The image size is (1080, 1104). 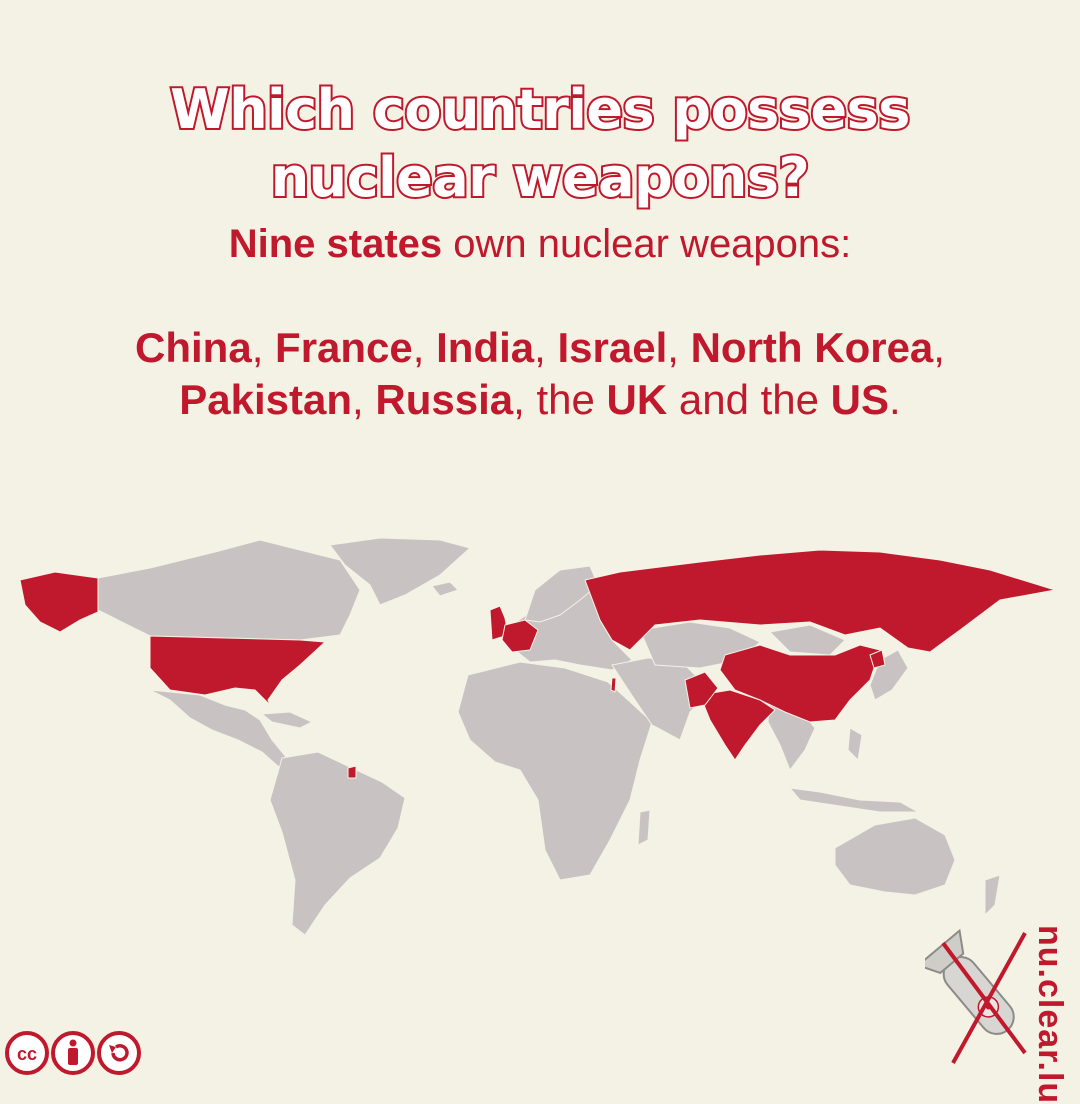 I want to click on country-uk: UK, so click(x=637, y=399).